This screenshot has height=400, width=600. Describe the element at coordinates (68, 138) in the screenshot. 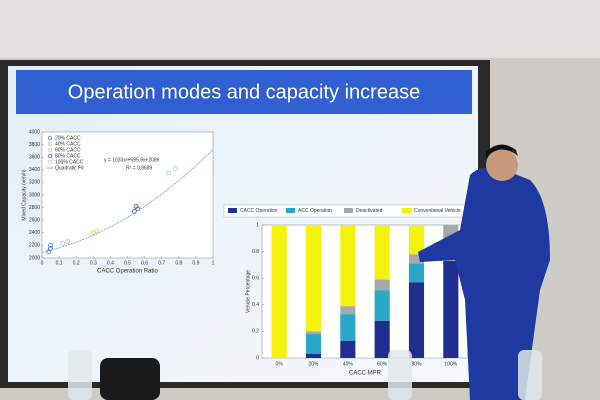

I see `legend-label: 20% CACC` at that location.